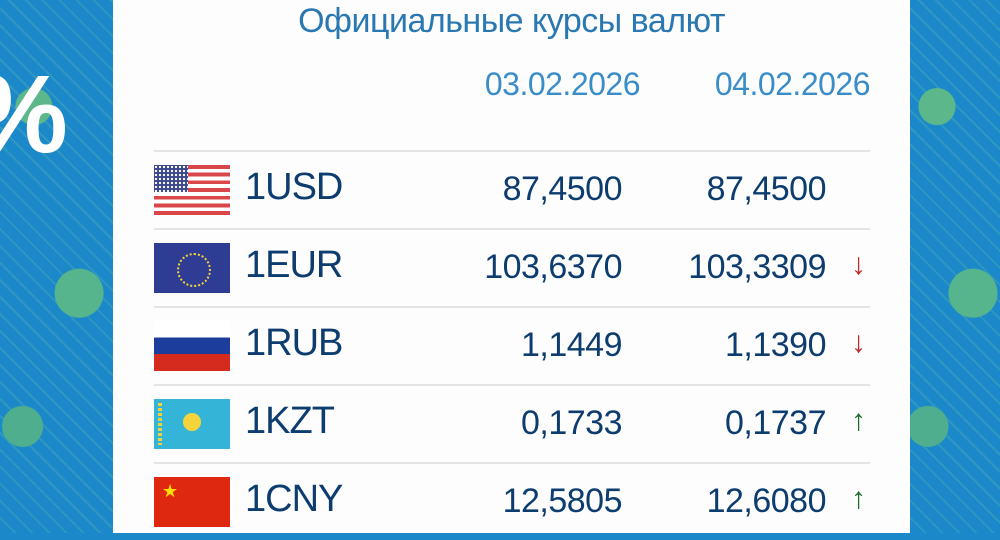 This screenshot has width=1000, height=540. I want to click on cn-flag-icon, so click(192, 502).